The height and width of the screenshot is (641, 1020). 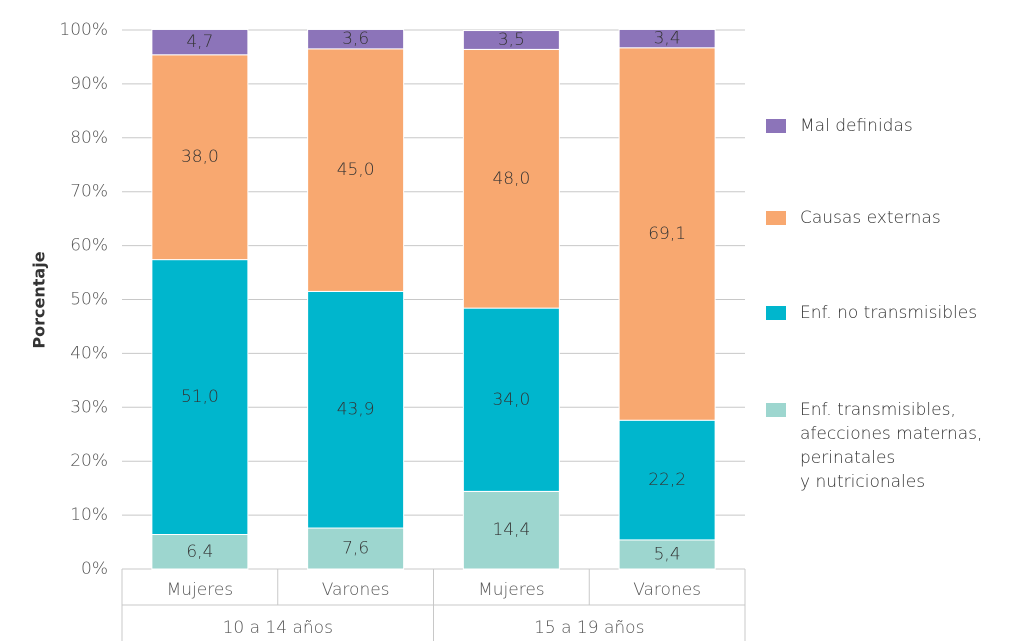 I want to click on group-label: 15 a 19 años, so click(x=589, y=628).